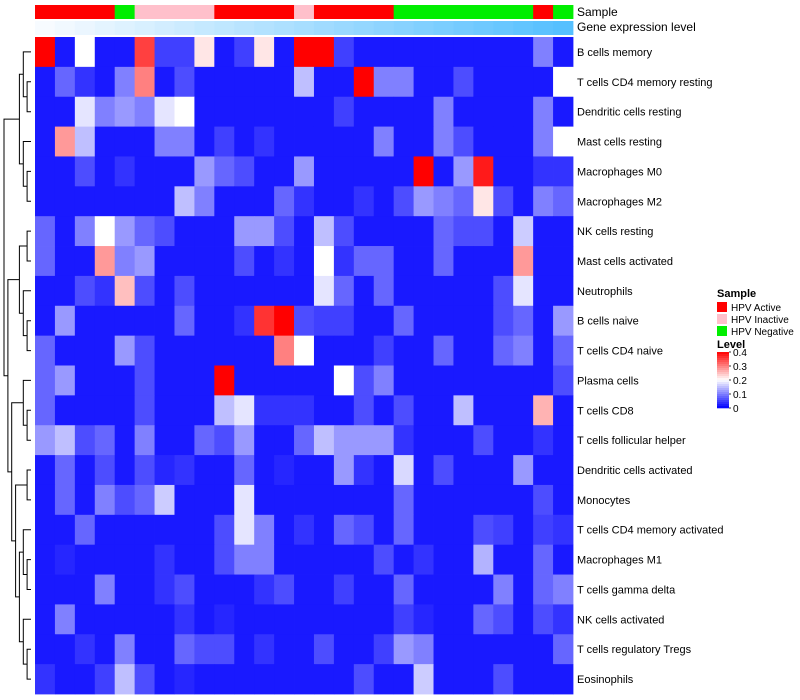  Describe the element at coordinates (722, 319) in the screenshot. I see `legend-swatch` at that location.